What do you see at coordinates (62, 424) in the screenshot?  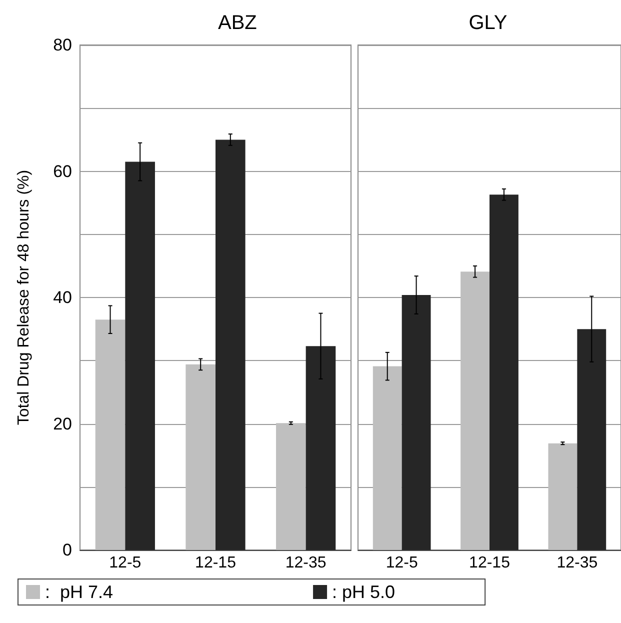 I see `y-tick-label: 20` at bounding box center [62, 424].